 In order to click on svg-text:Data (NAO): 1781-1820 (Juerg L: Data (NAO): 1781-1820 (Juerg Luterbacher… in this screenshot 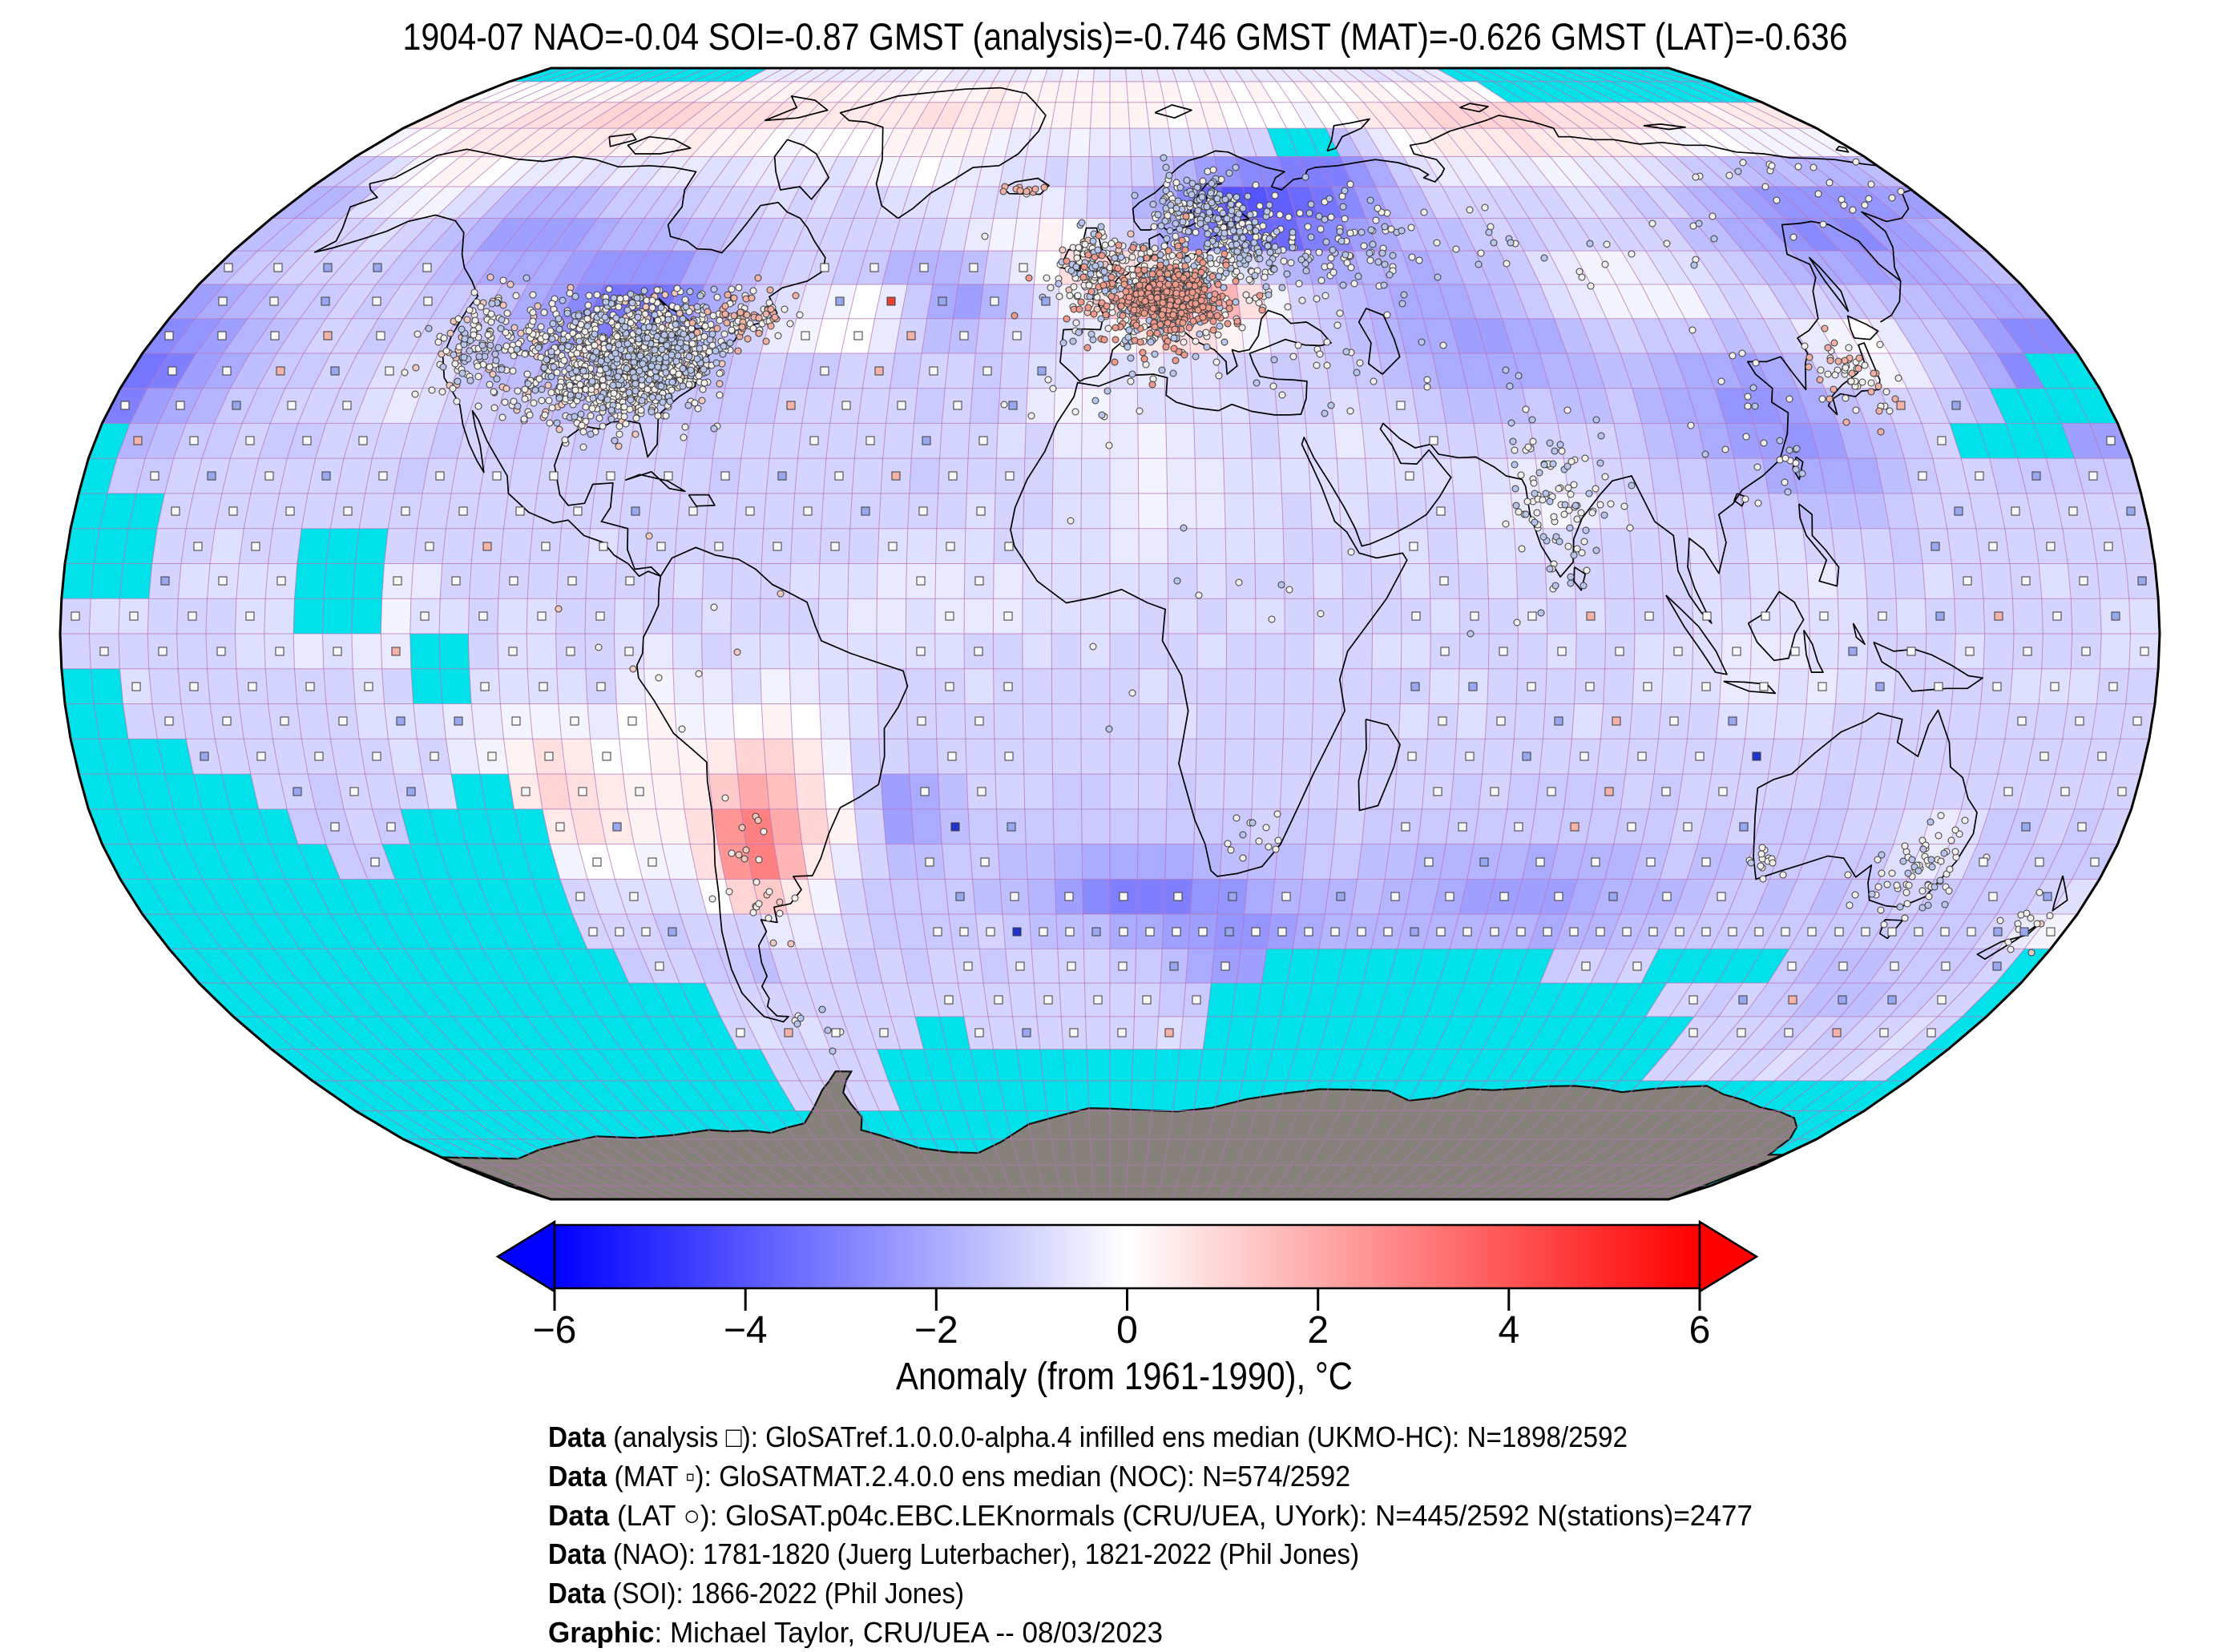, I will do `click(953, 1553)`.